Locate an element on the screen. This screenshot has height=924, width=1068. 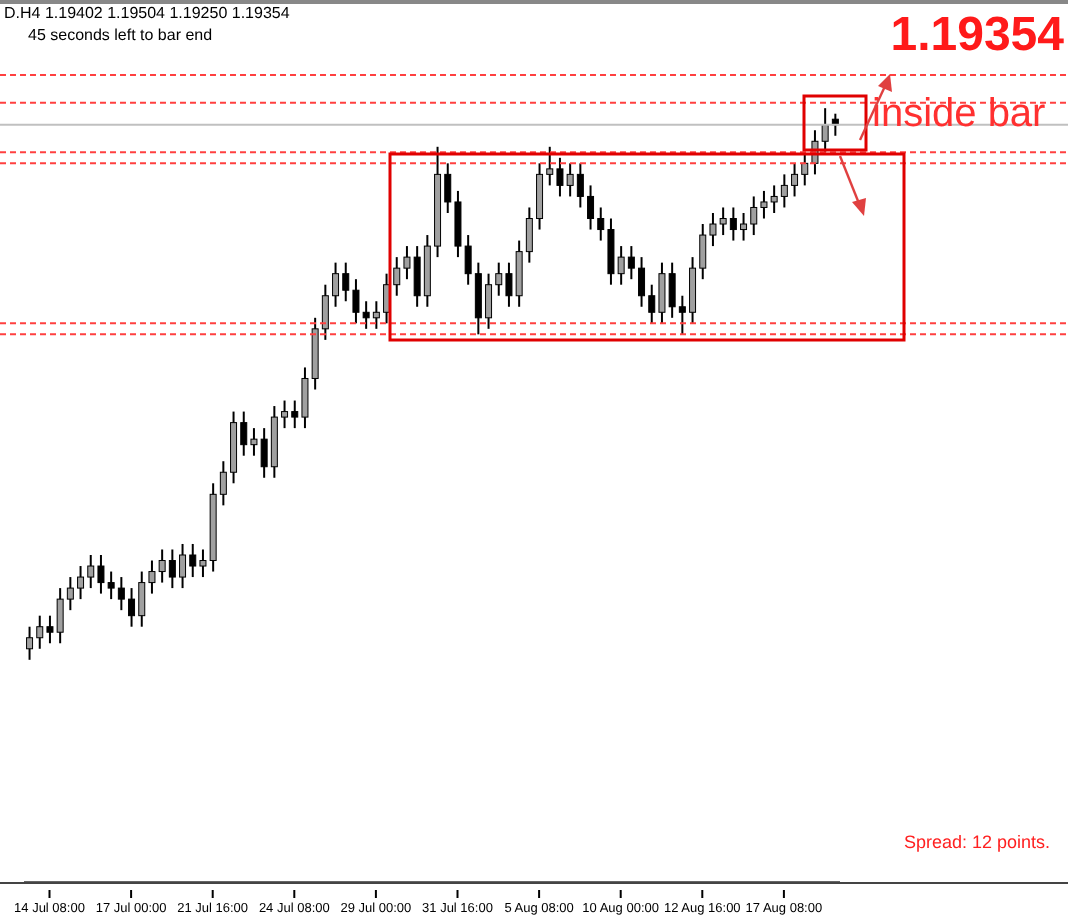
text: 1.19354 is located at coordinates (977, 36).